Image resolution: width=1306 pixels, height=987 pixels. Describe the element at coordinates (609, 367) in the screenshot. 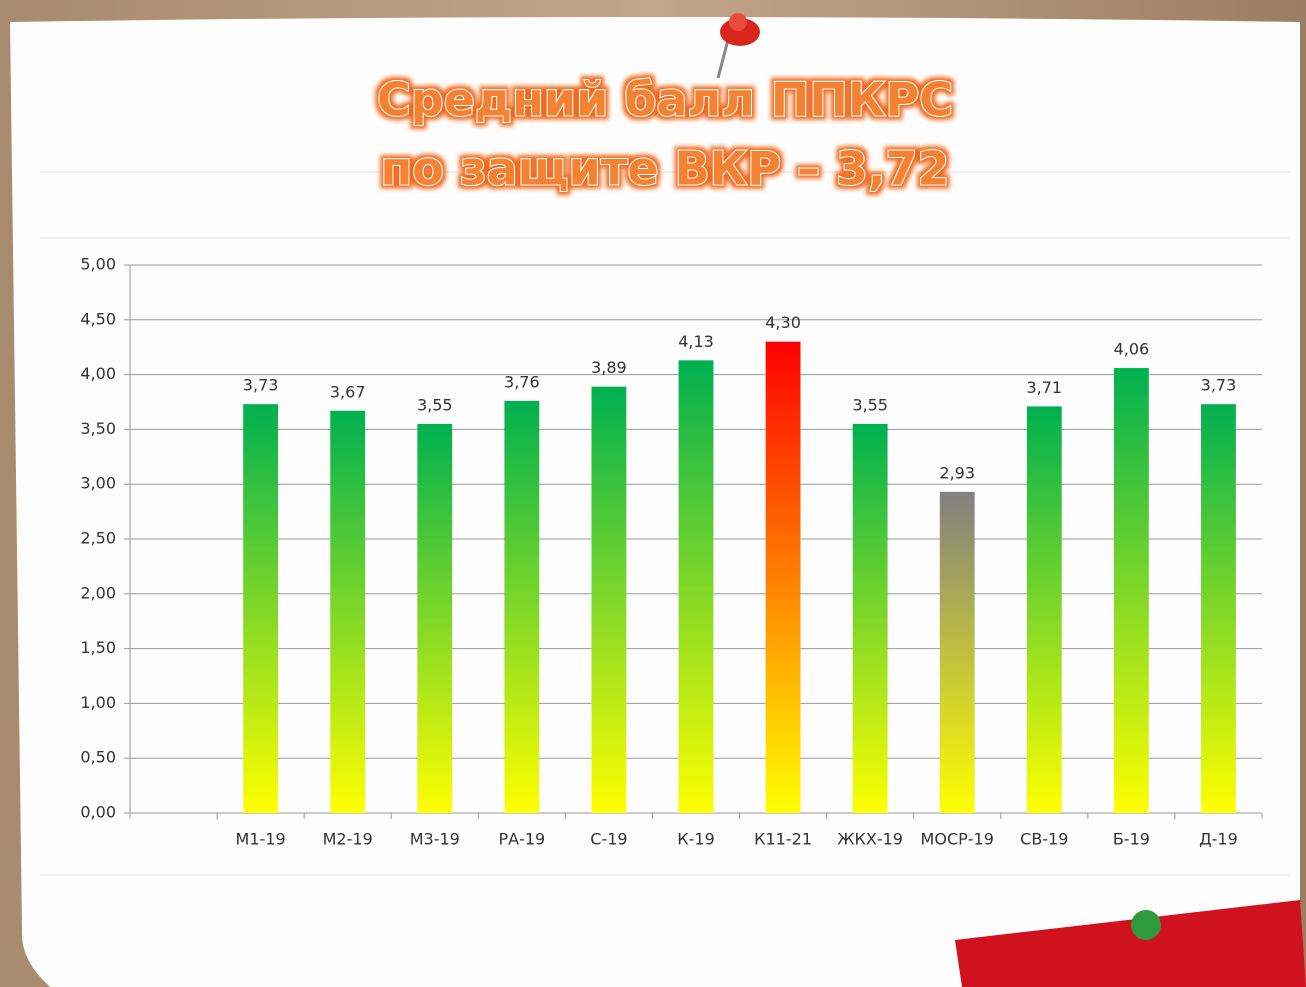

I see `data-label: 3,89` at that location.